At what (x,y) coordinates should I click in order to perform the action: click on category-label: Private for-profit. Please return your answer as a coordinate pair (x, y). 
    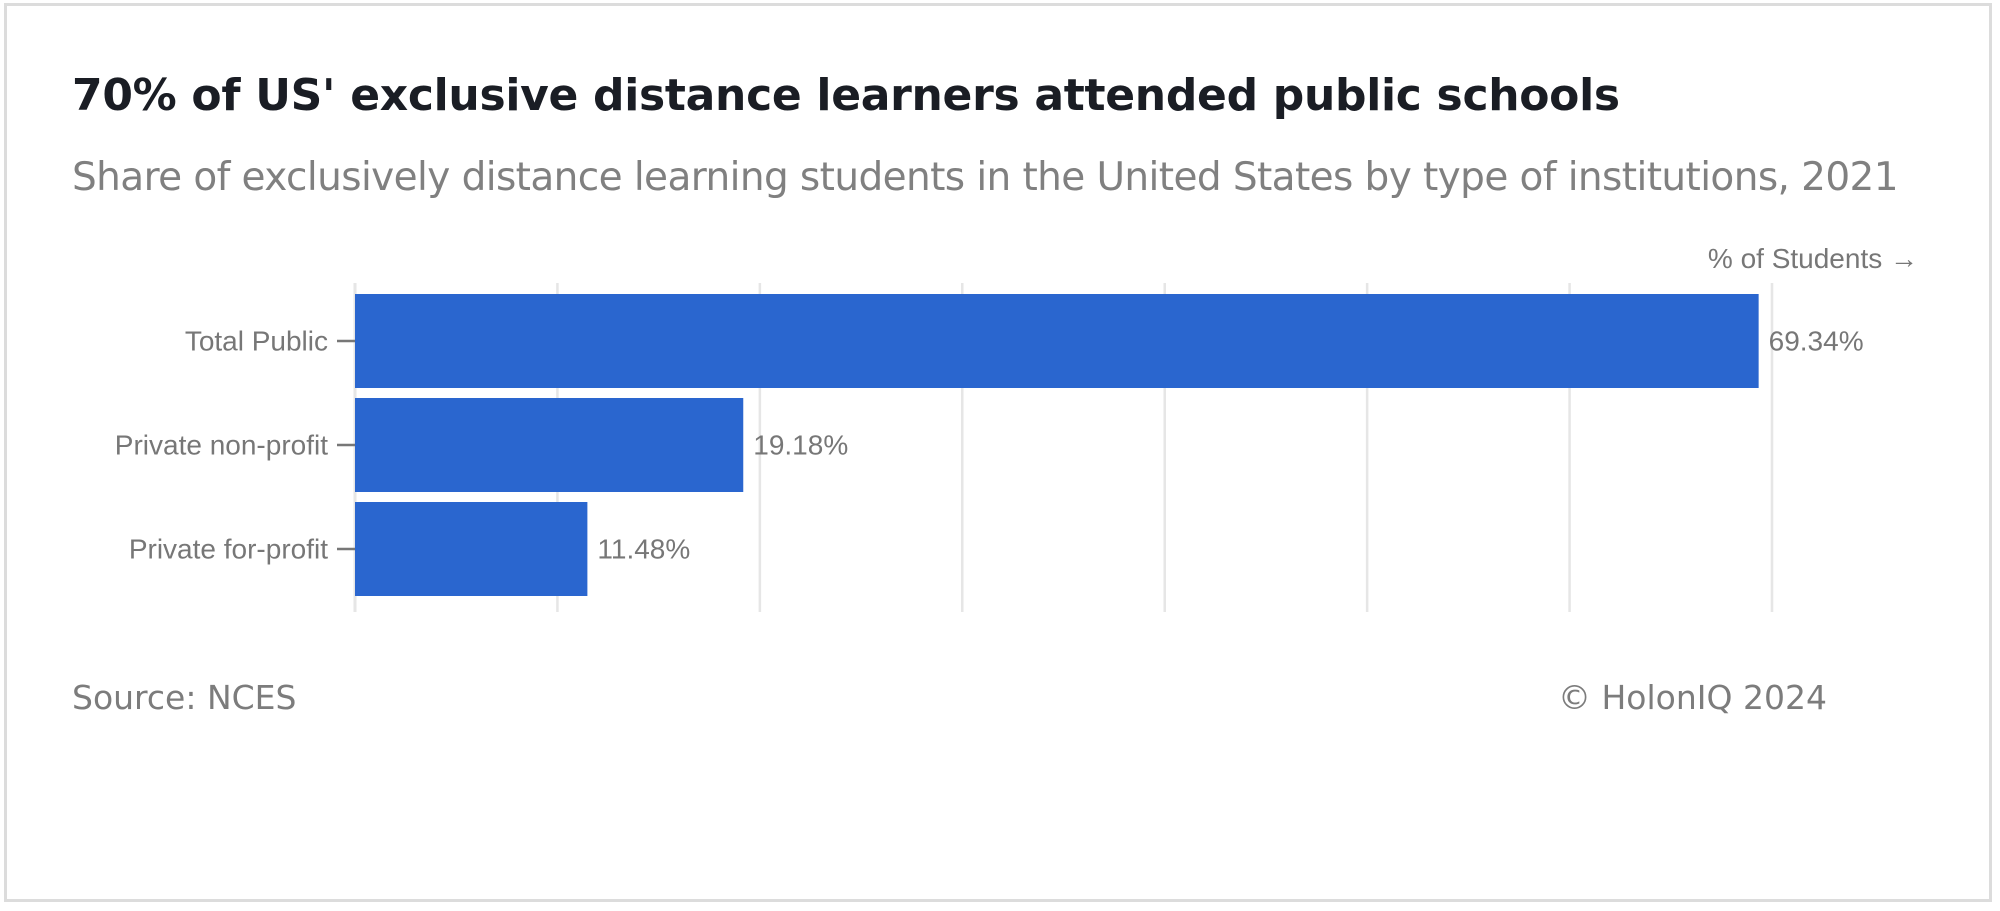
    Looking at the image, I should click on (228, 549).